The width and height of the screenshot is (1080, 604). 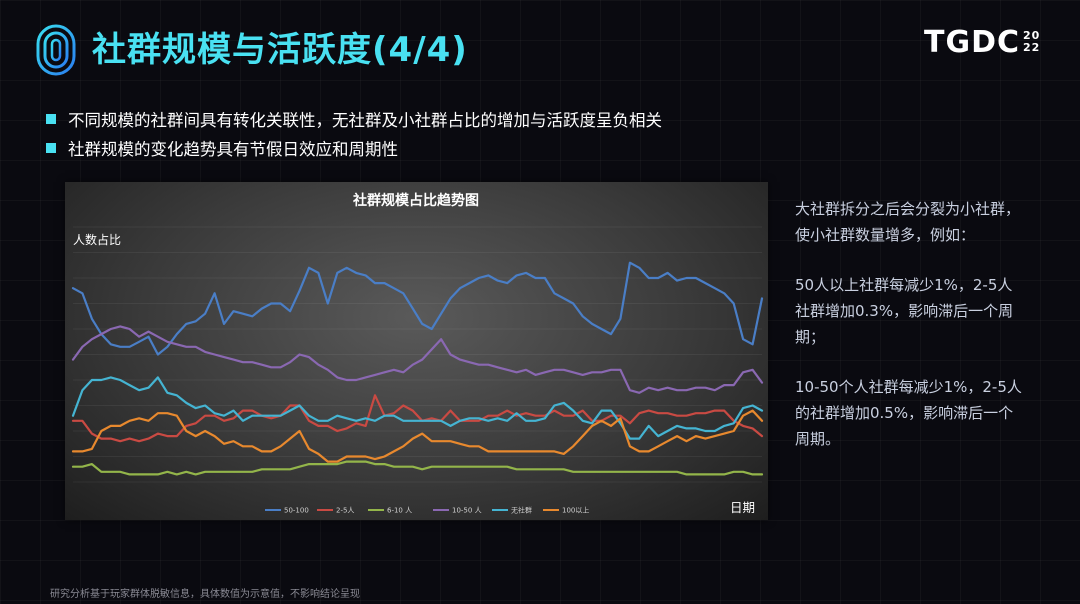 What do you see at coordinates (521, 510) in the screenshot?
I see `legend-label: 无社群` at bounding box center [521, 510].